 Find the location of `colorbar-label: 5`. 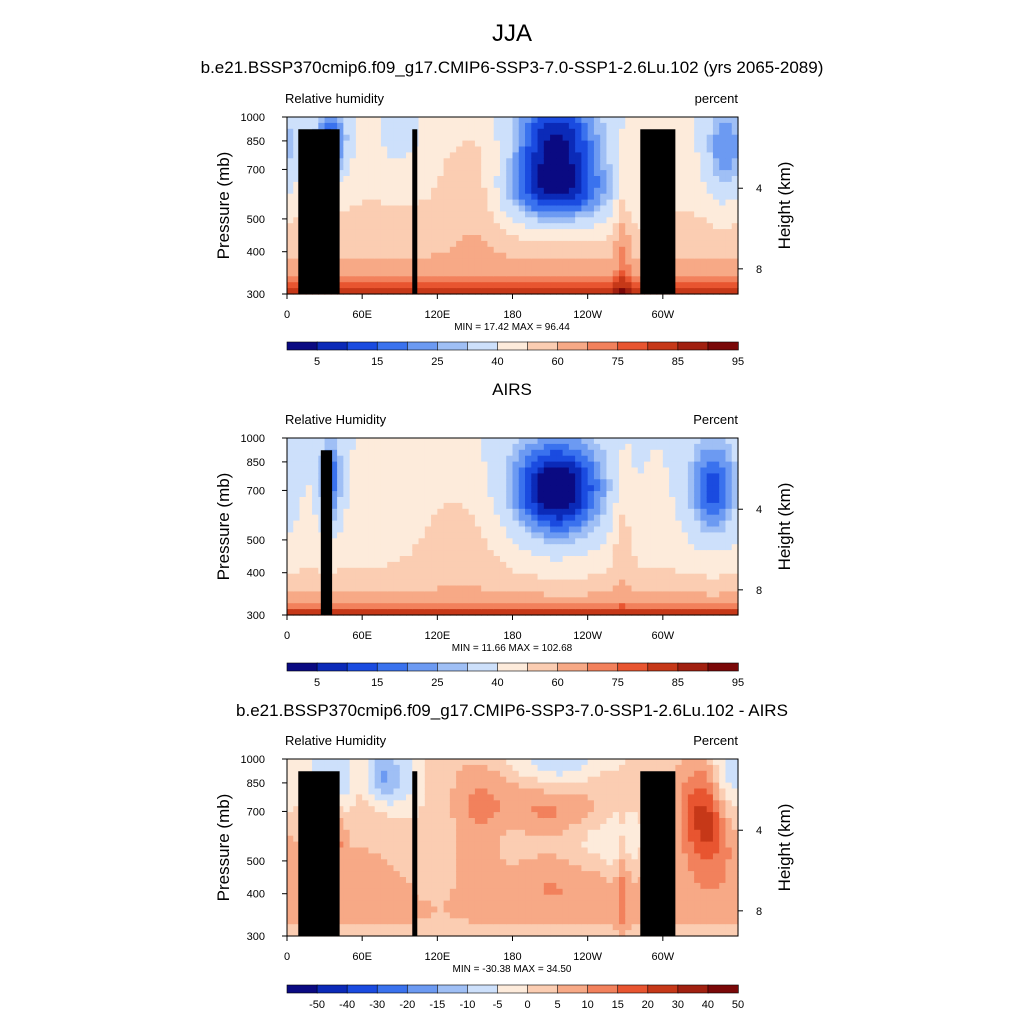

colorbar-label: 5 is located at coordinates (317, 362).